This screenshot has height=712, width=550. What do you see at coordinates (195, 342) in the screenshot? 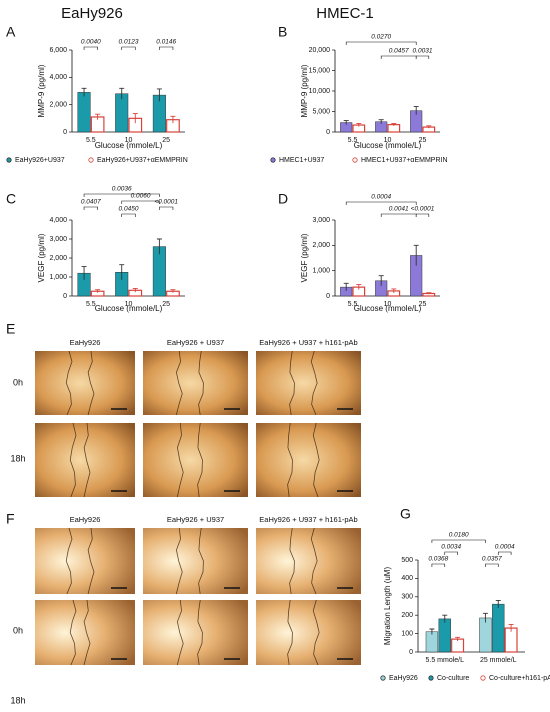
I see `column-header: EaHy926 + U937` at bounding box center [195, 342].